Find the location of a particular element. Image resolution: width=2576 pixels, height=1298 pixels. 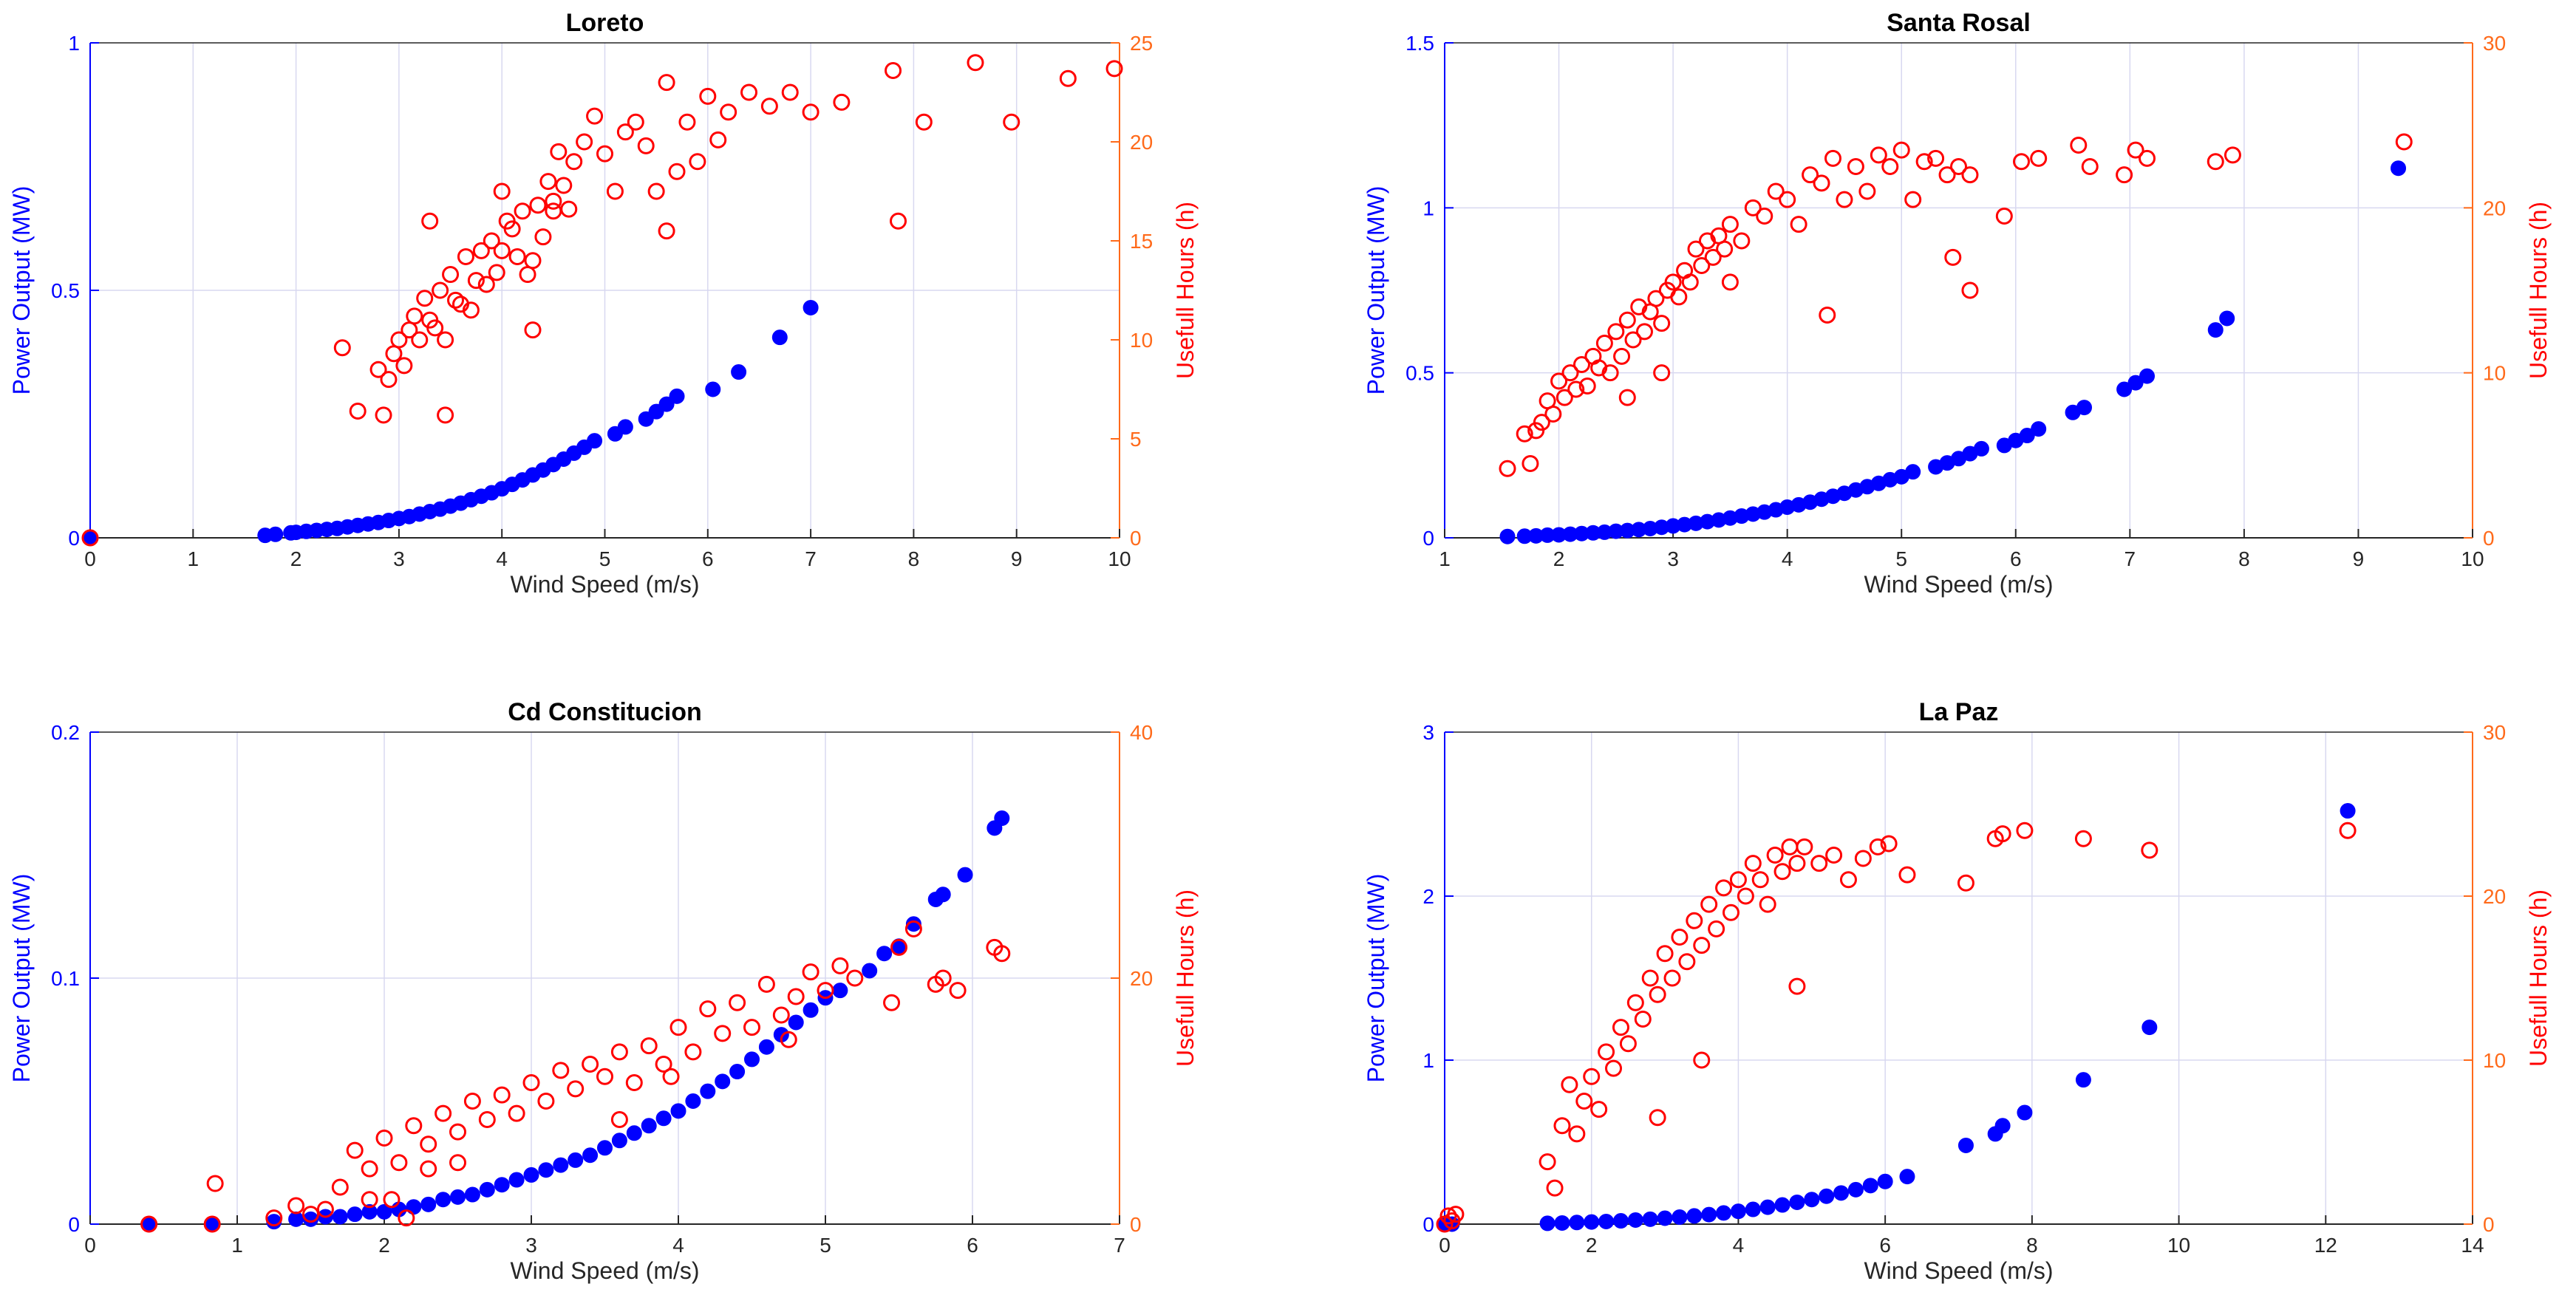

y-right-tick-label: 15 is located at coordinates (1141, 242).